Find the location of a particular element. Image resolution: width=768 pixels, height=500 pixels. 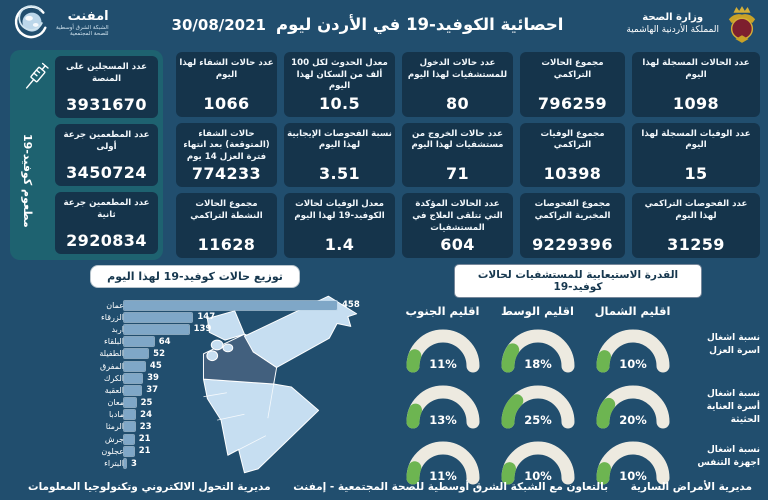

emphnet-sub2: للصحة المجتمعية is located at coordinates (89, 34).